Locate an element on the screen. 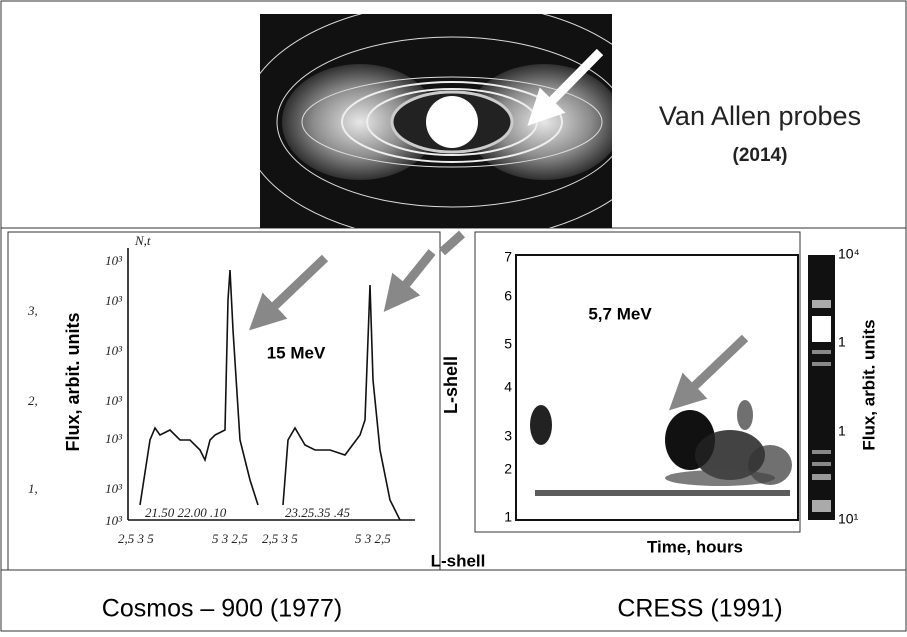  time-label: 21.50 22.00 .10 is located at coordinates (186, 512).